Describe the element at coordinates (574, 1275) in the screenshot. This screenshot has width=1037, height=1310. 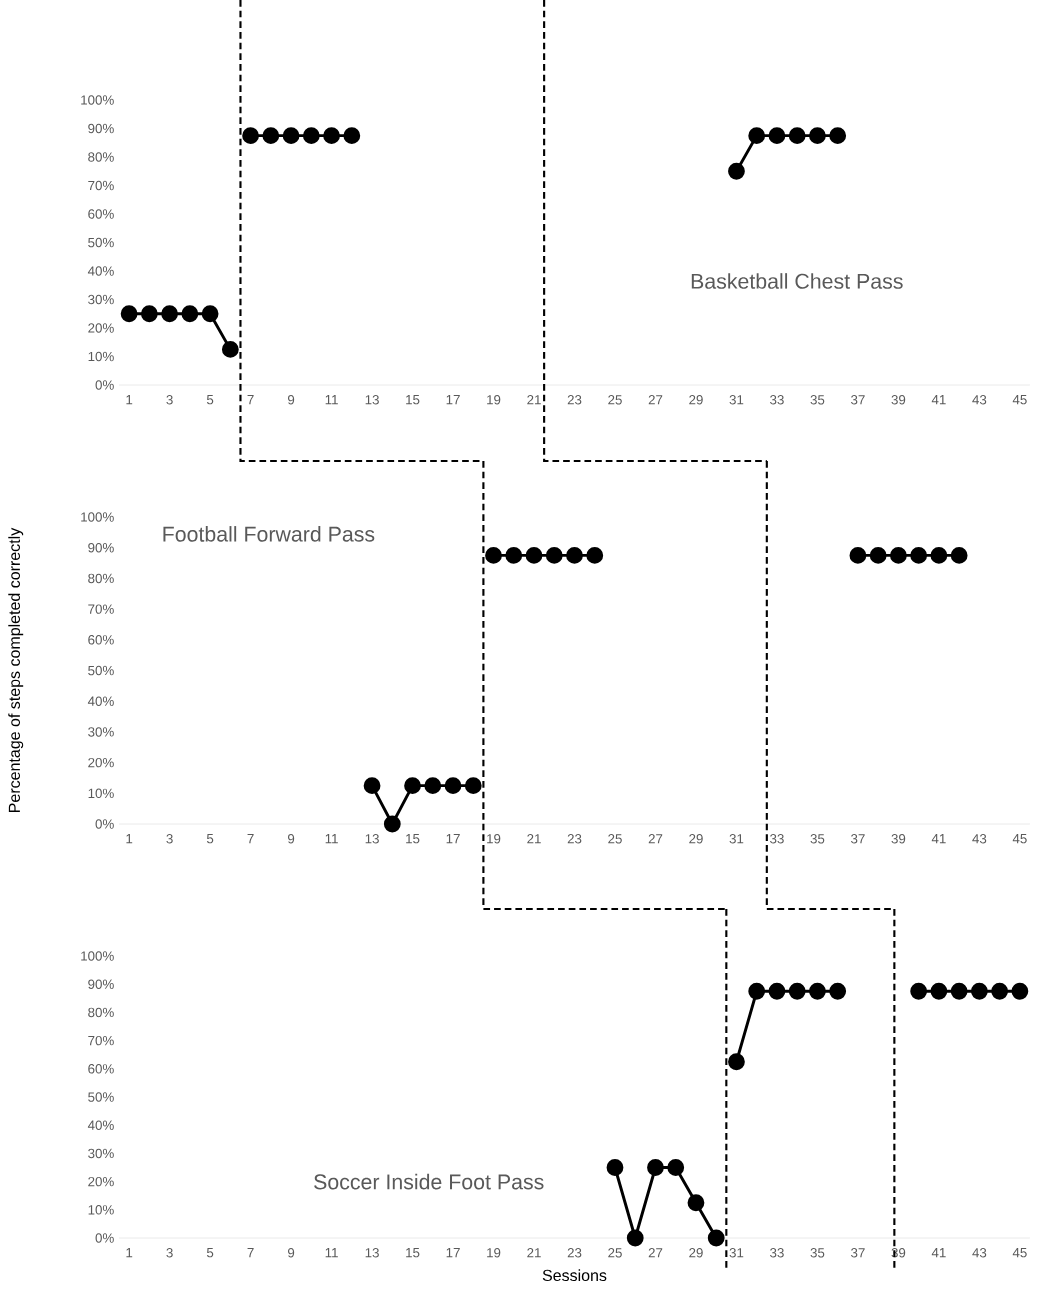
I see `x-axis-title: Sessions` at that location.